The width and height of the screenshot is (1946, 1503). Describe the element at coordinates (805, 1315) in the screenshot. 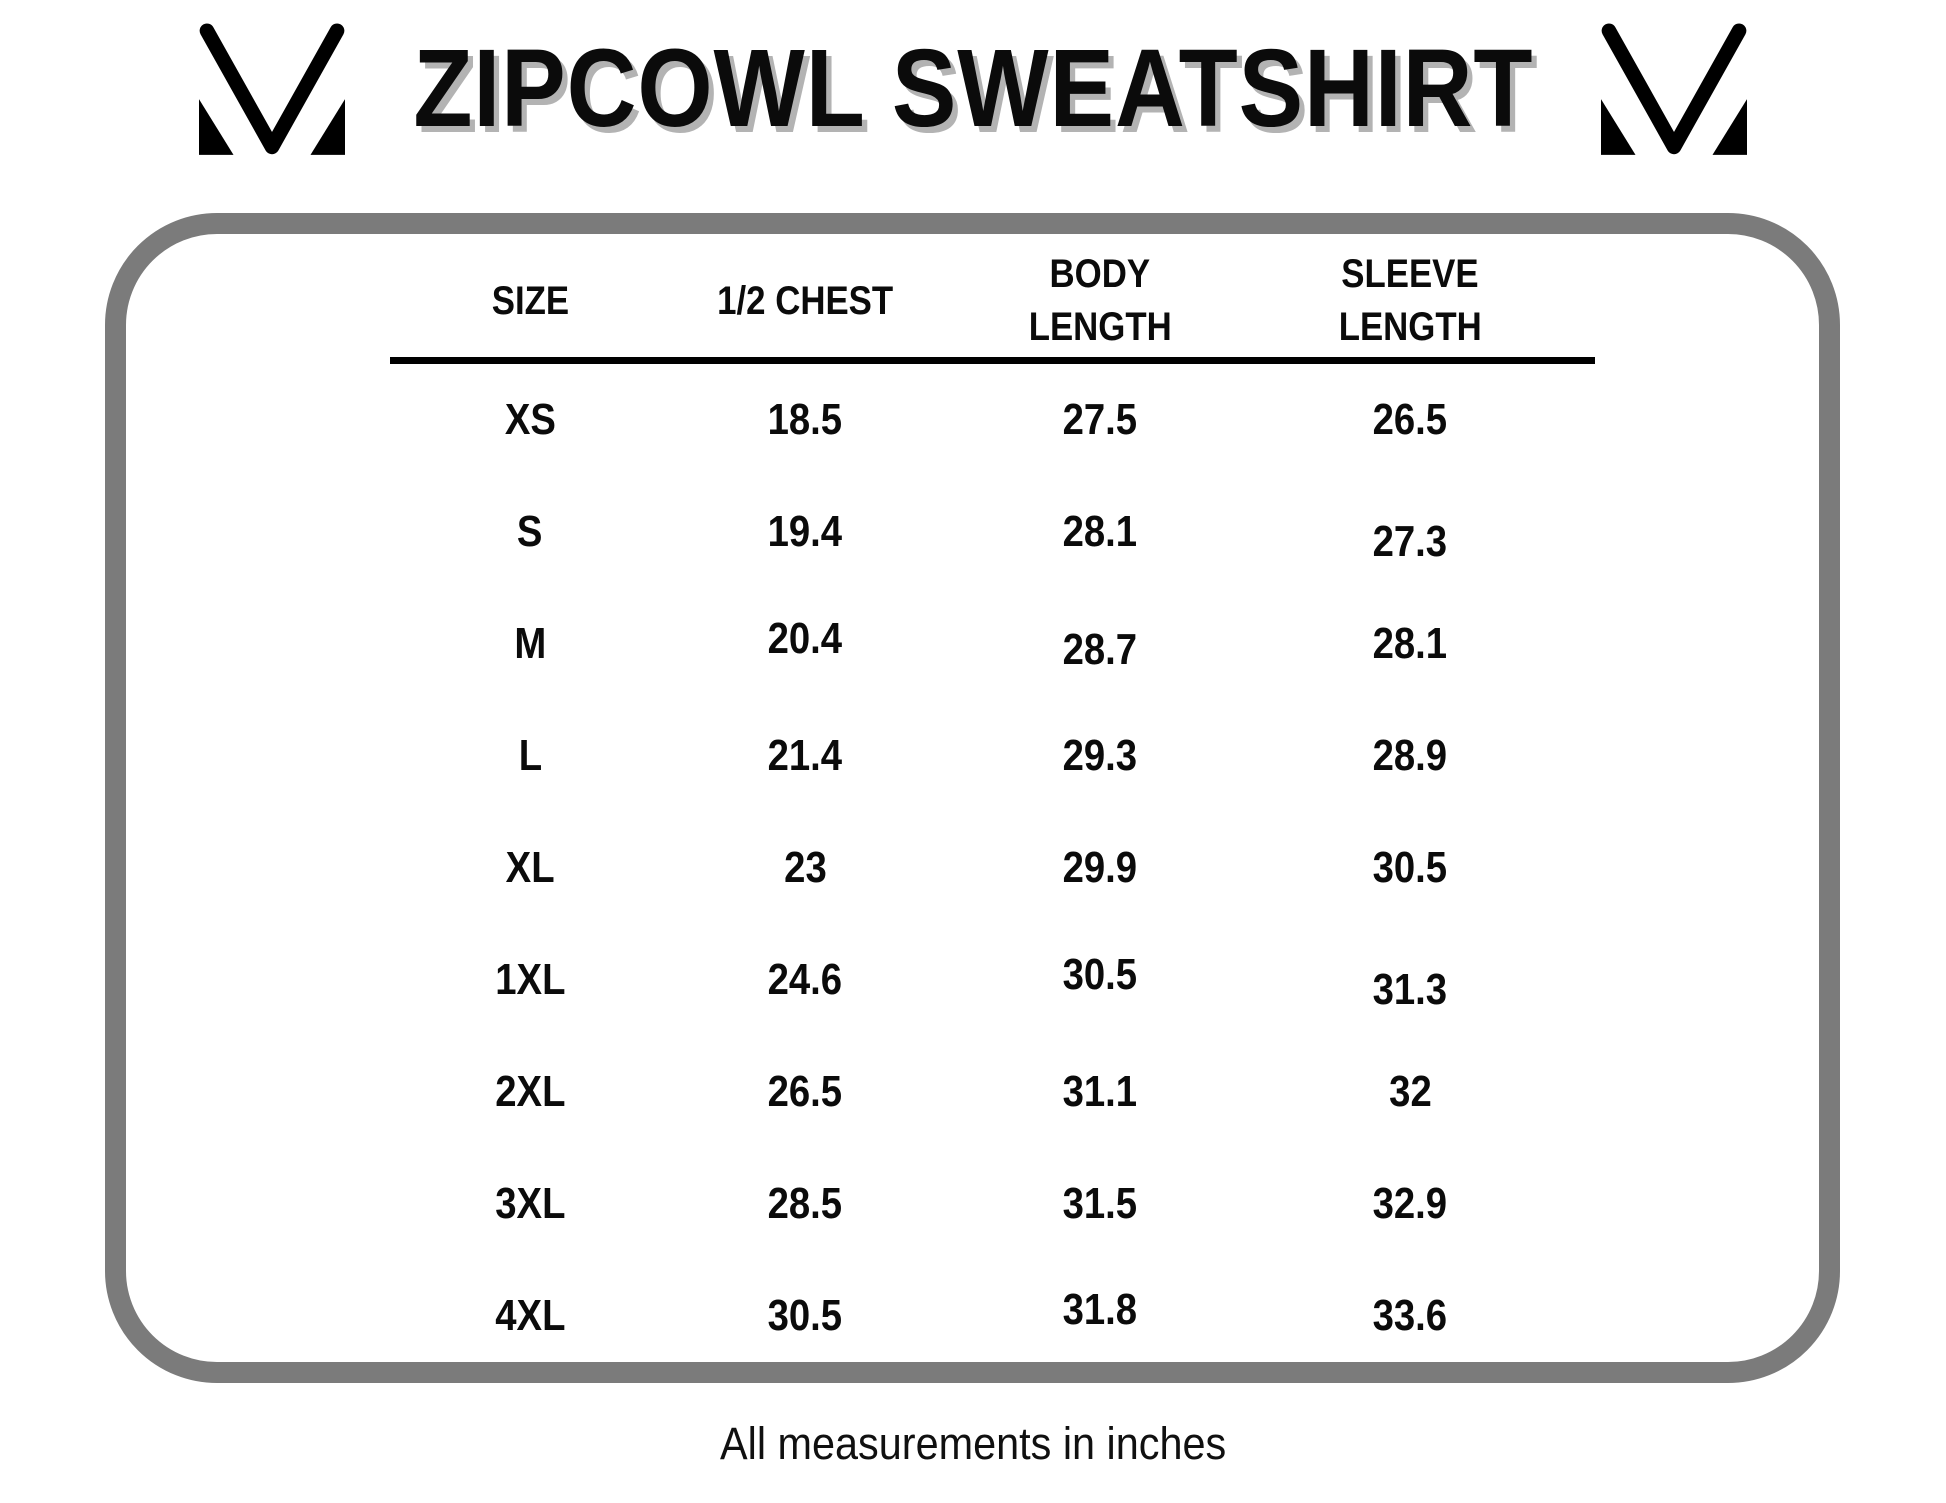

I see `half-chest-cell: 30.5` at that location.